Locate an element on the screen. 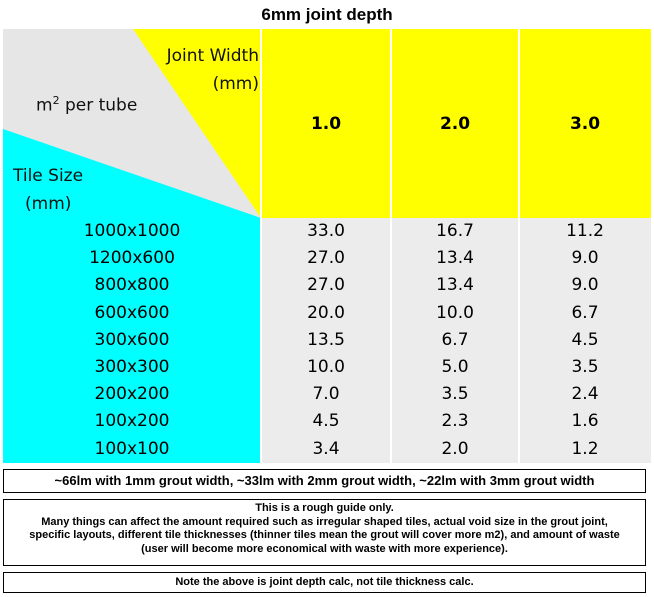  m2-per-tube-label: m2 per tube is located at coordinates (87, 105).